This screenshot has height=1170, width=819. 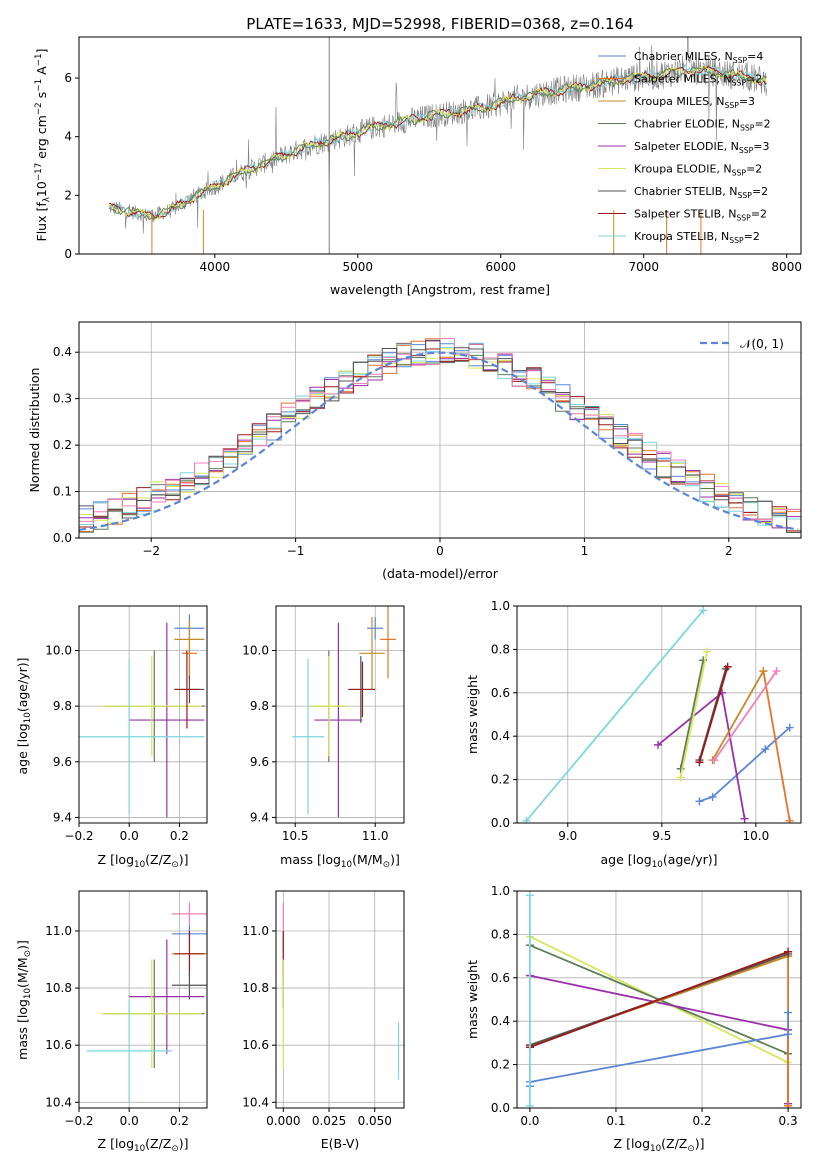 I want to click on x-tick-label: 4000, so click(x=215, y=267).